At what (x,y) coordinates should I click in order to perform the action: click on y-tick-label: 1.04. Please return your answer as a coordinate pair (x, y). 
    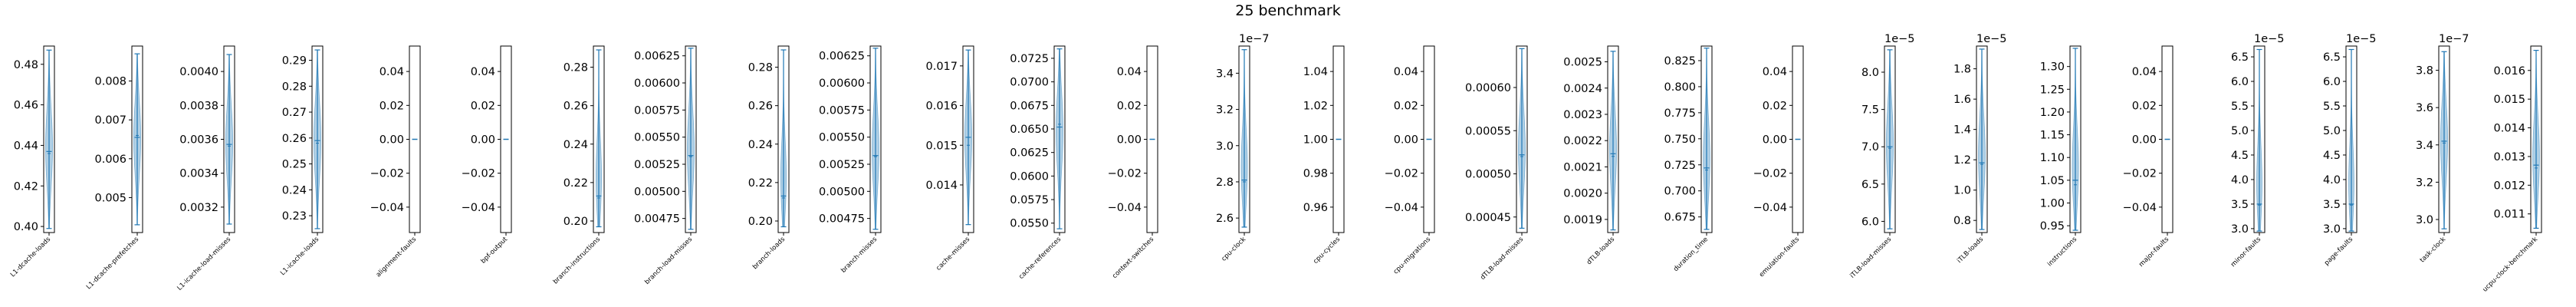
    Looking at the image, I should click on (1315, 72).